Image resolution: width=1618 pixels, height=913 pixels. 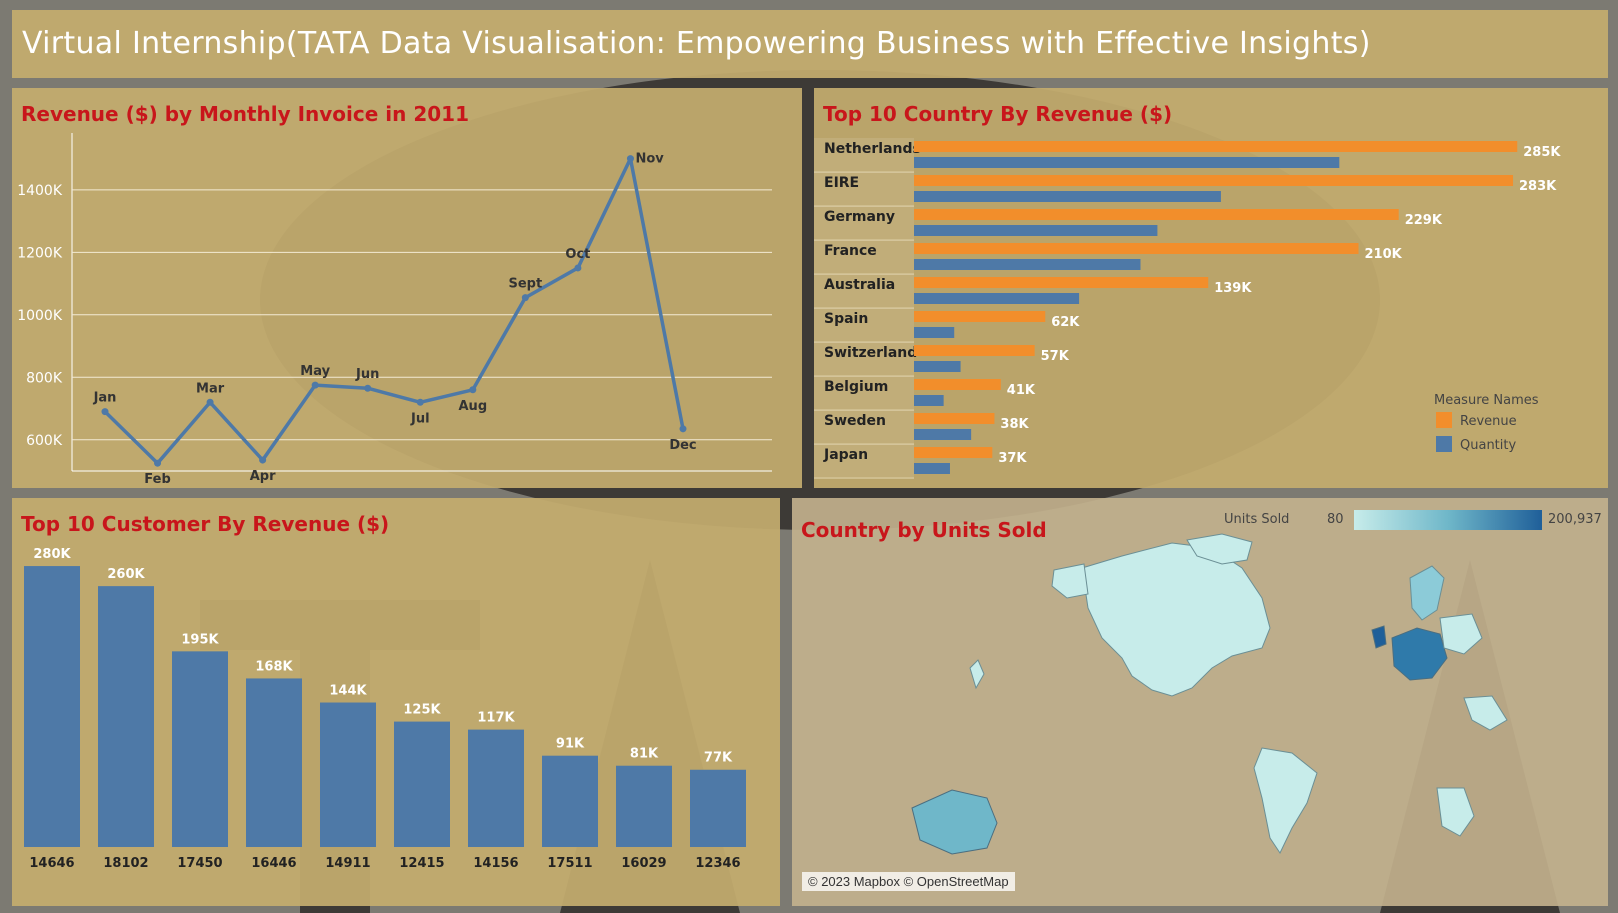 What do you see at coordinates (1485, 713) in the screenshot?
I see `map-middle-east` at bounding box center [1485, 713].